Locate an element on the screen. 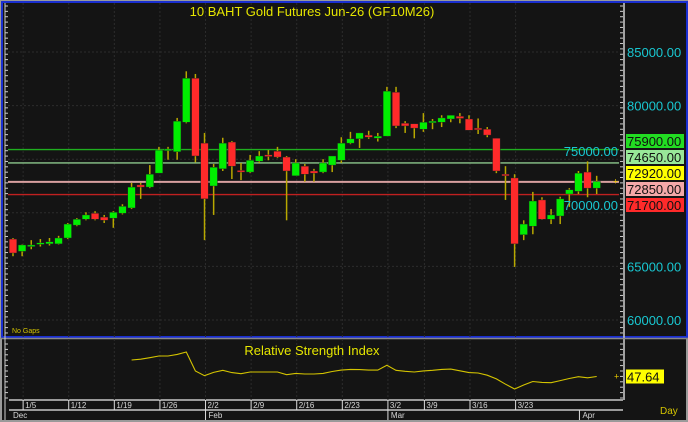 This screenshot has height=422, width=688. date-tick-label: 1/5 is located at coordinates (31, 405).